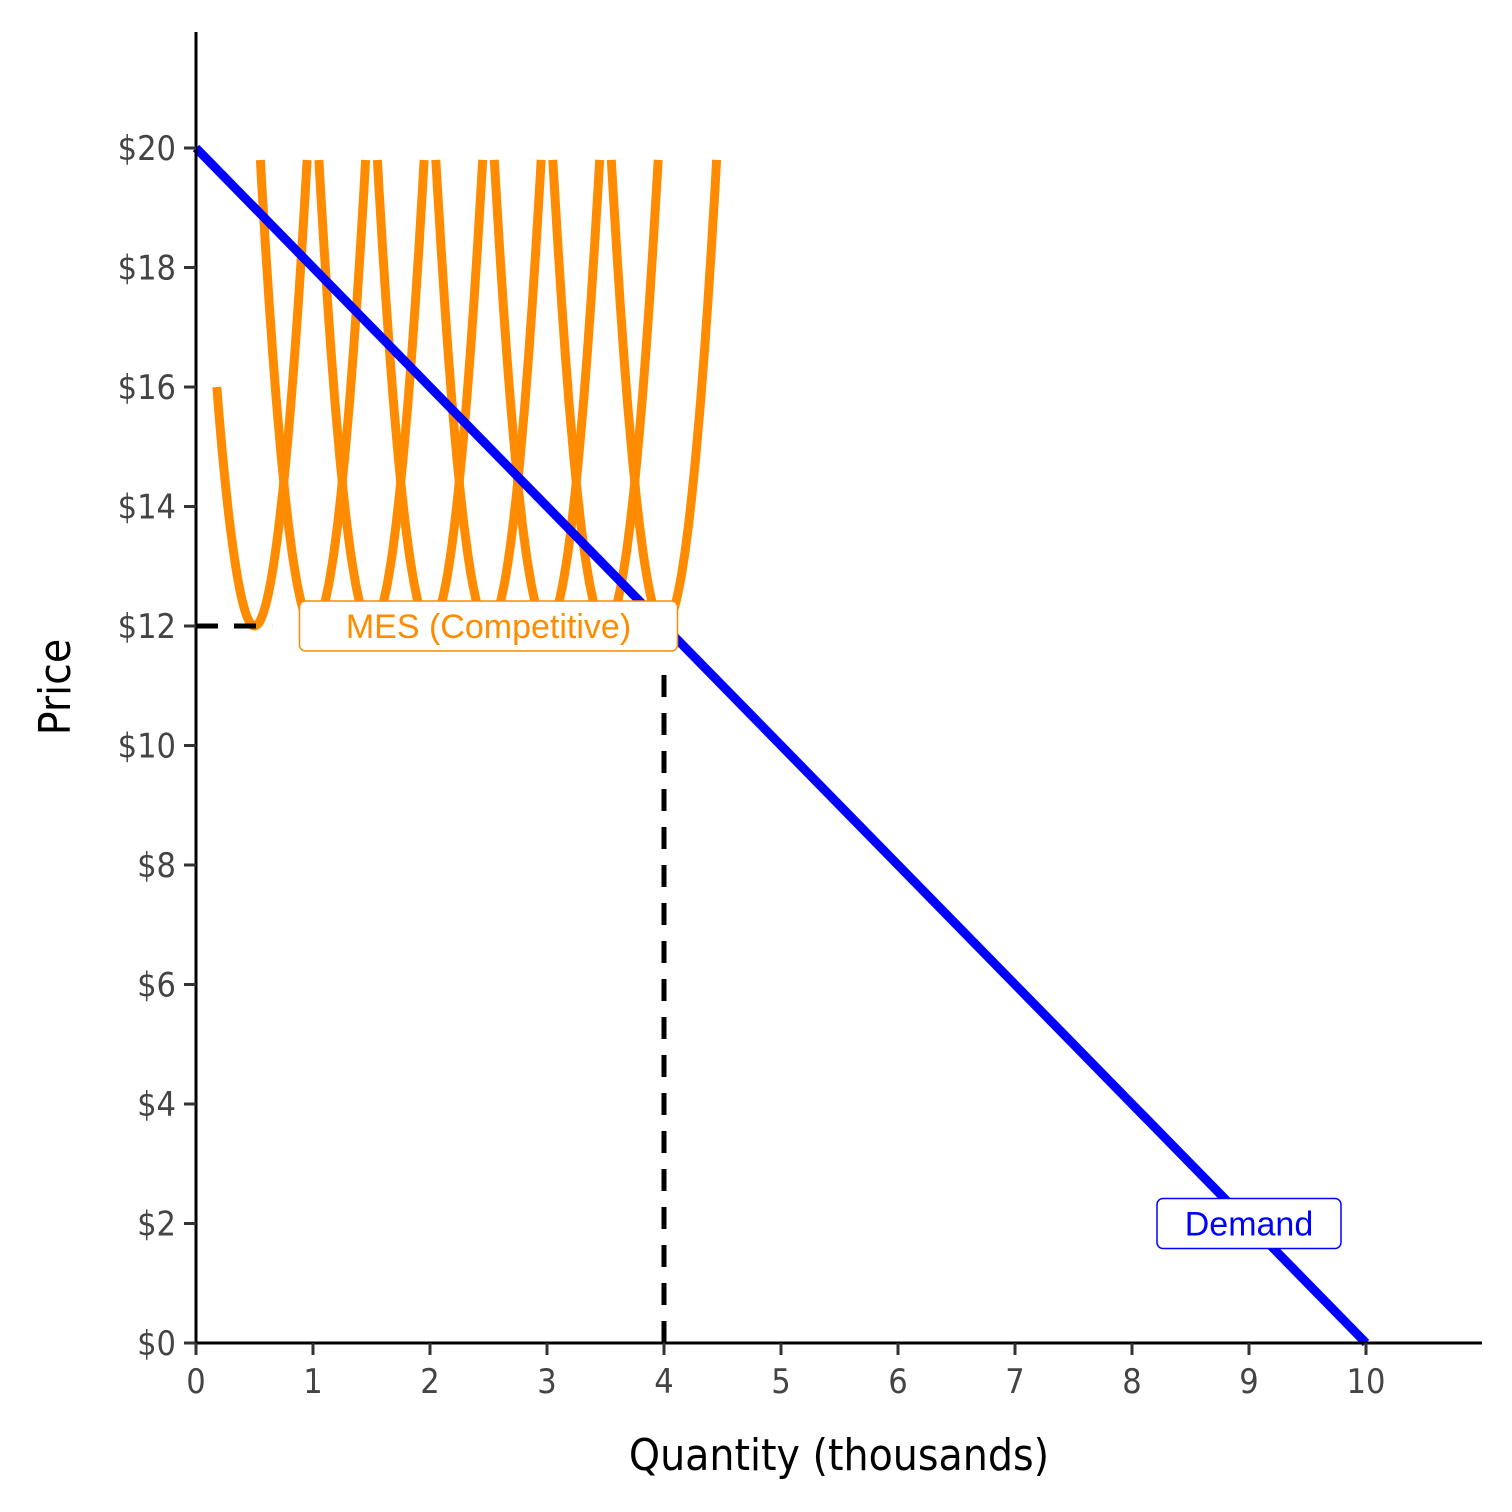 The image size is (1512, 1512). I want to click on y-tick-label: $8, so click(156, 866).